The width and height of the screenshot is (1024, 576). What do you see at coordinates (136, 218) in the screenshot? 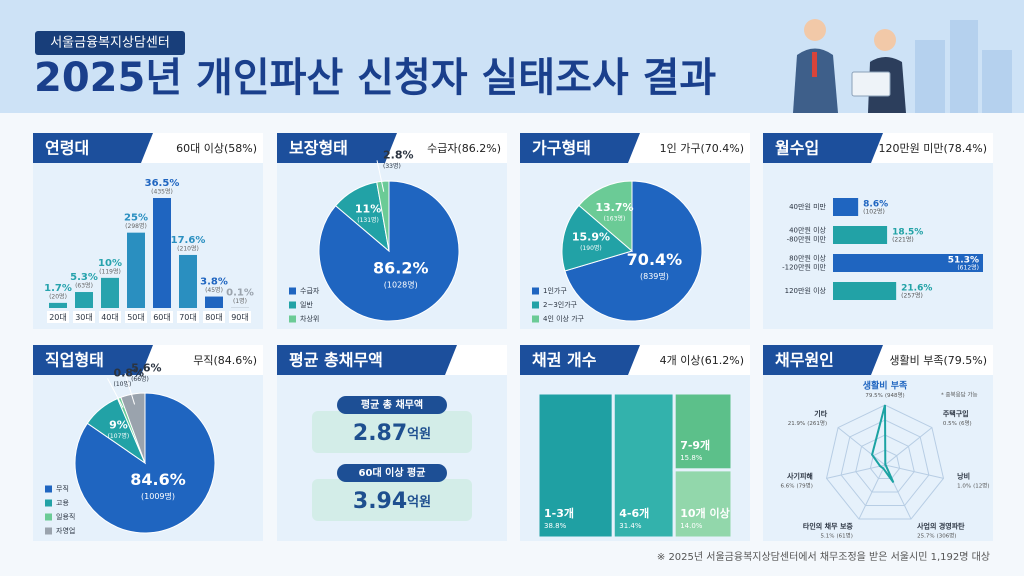
I see `value-label: 25%` at bounding box center [136, 218].